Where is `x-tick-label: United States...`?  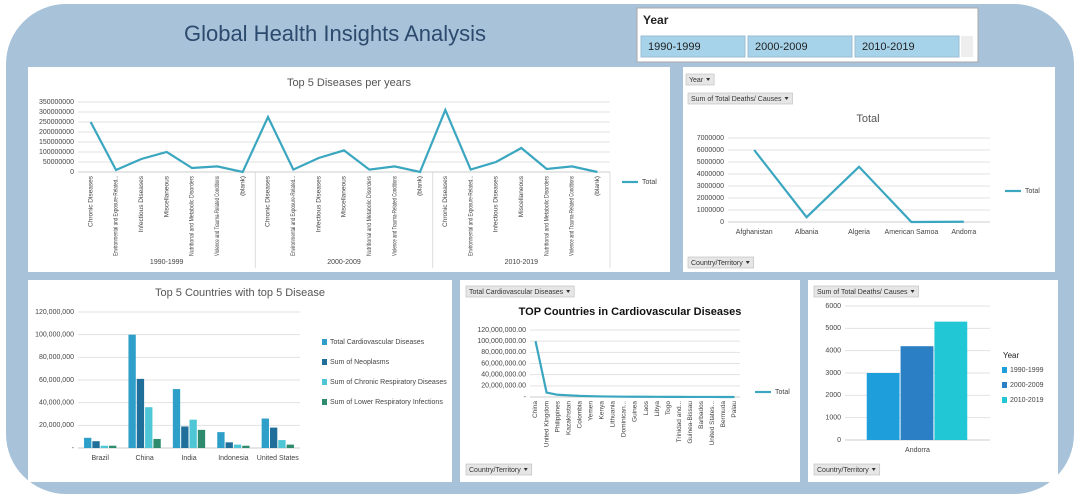
x-tick-label: United States... is located at coordinates (712, 423).